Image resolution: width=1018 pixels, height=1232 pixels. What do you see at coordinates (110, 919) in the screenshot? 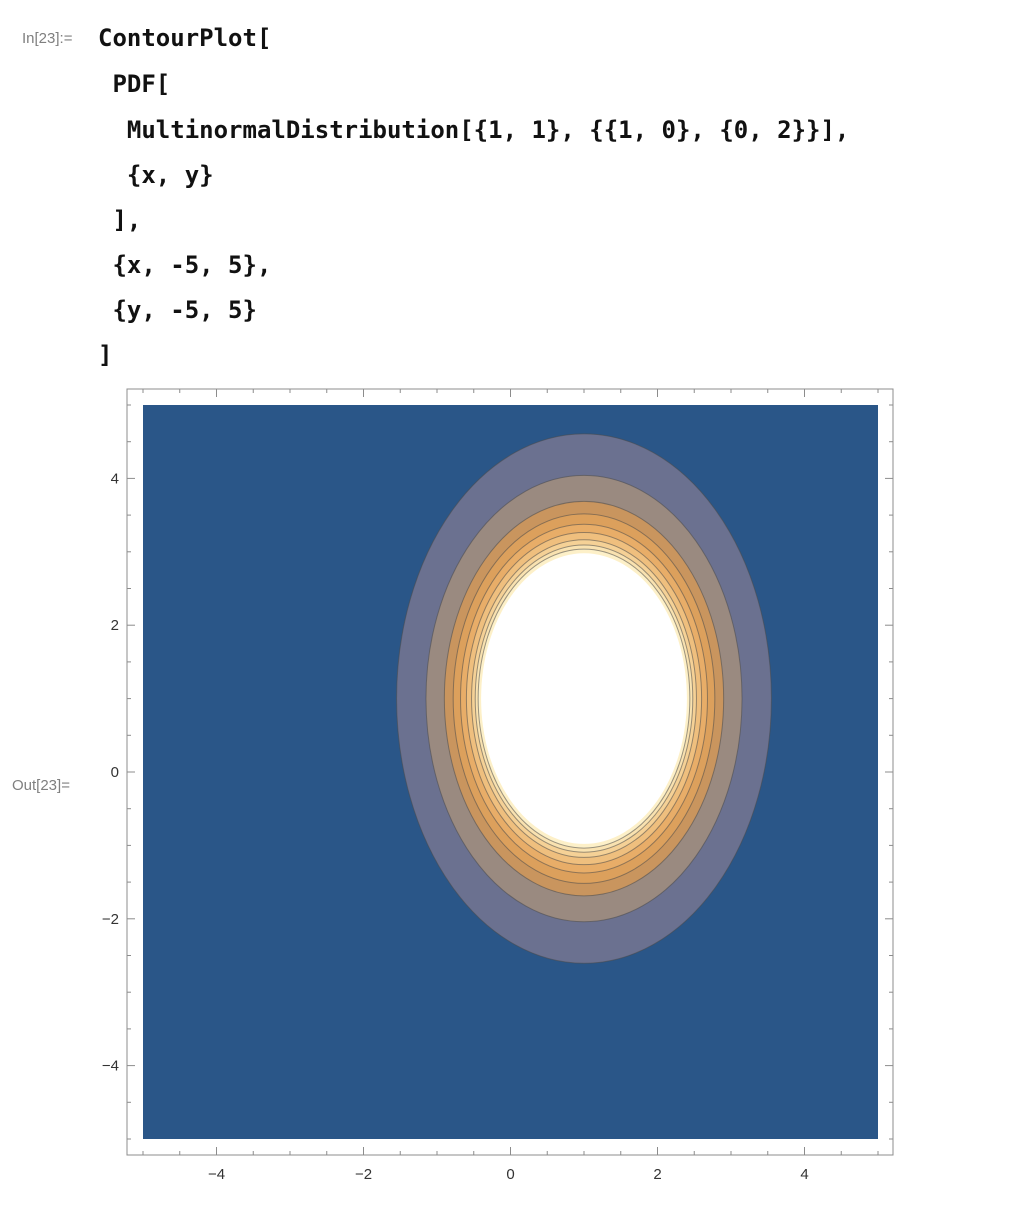
I see `y-tick-label: −2` at bounding box center [110, 919].